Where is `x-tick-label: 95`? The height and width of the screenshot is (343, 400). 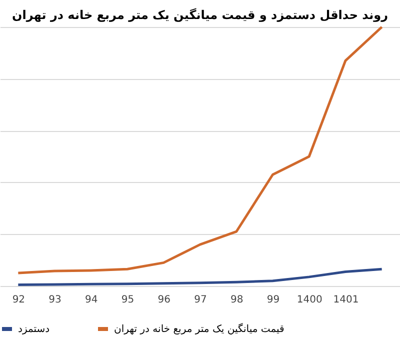 x-tick-label: 95 is located at coordinates (127, 300).